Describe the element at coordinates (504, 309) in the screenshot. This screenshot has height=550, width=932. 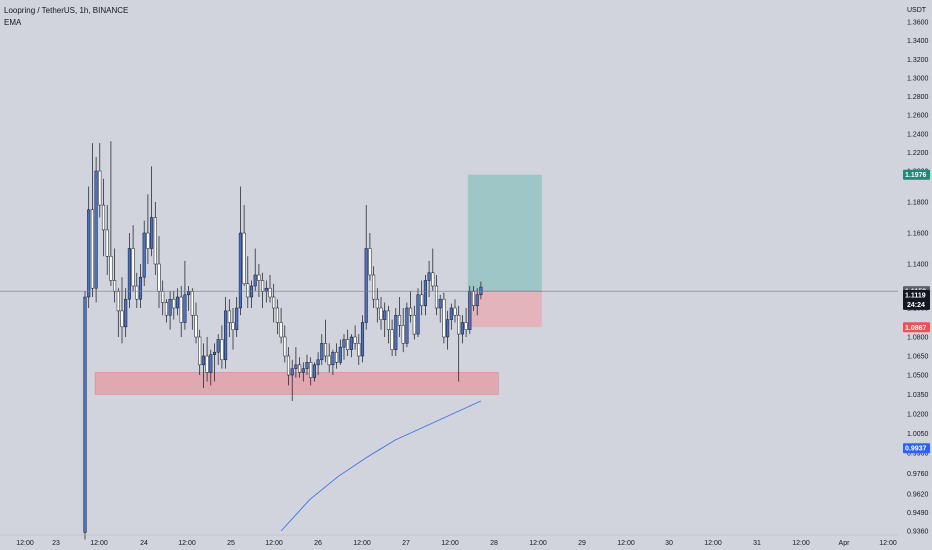
I see `stop-zone` at that location.